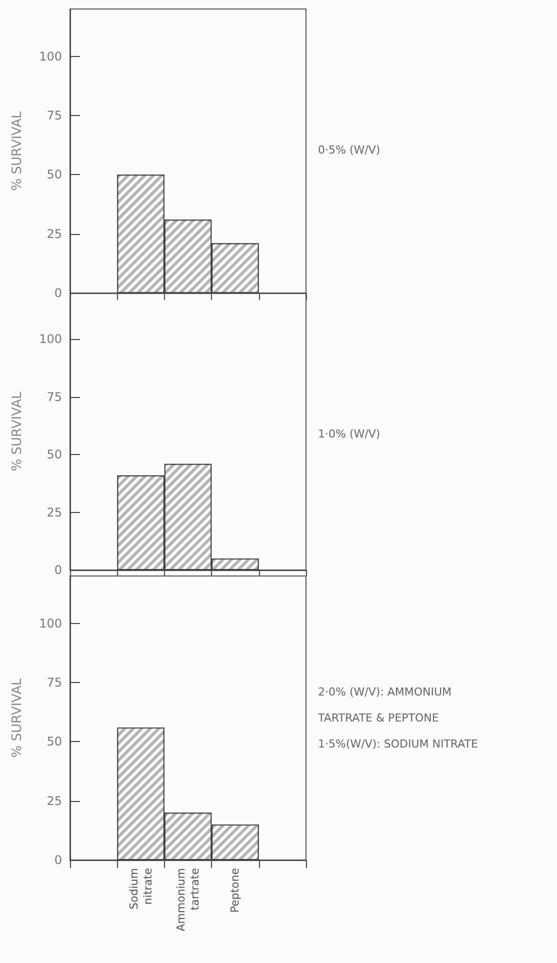  What do you see at coordinates (398, 744) in the screenshot?
I see `text: 1·5%(W/V): SODIUM NITRATE` at bounding box center [398, 744].